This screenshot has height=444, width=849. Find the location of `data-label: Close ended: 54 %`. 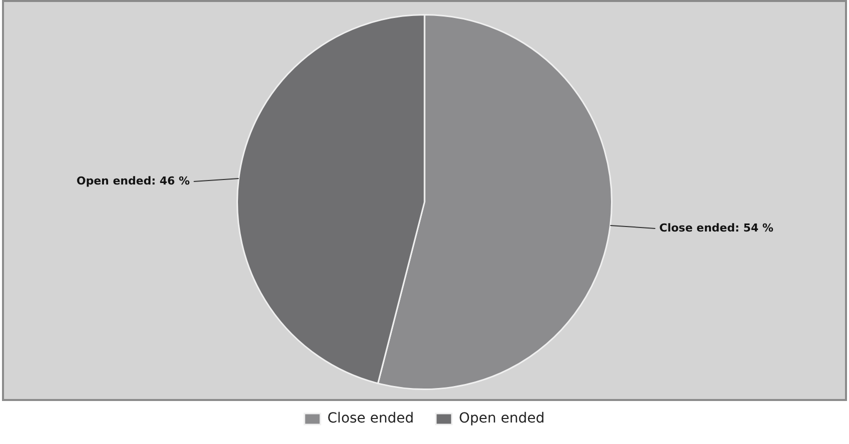

data-label: Close ended: 54 % is located at coordinates (716, 227).